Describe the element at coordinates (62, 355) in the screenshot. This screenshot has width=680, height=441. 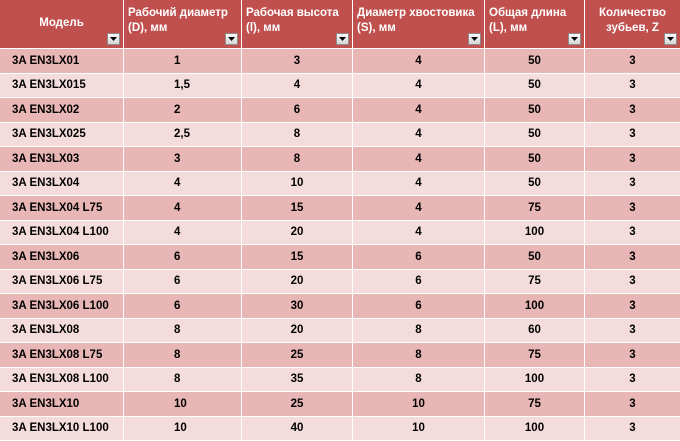
I see `cell-model: 3A EN3LX08 L75` at that location.